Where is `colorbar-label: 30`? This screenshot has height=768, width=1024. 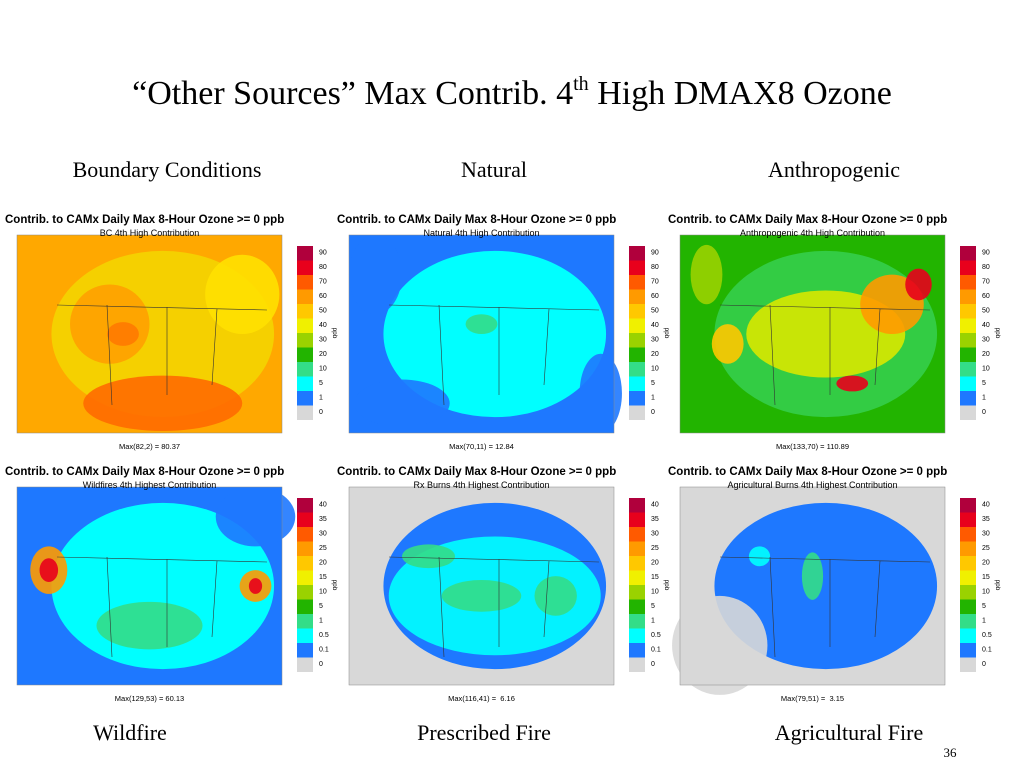 colorbar-label: 30 is located at coordinates (655, 534).